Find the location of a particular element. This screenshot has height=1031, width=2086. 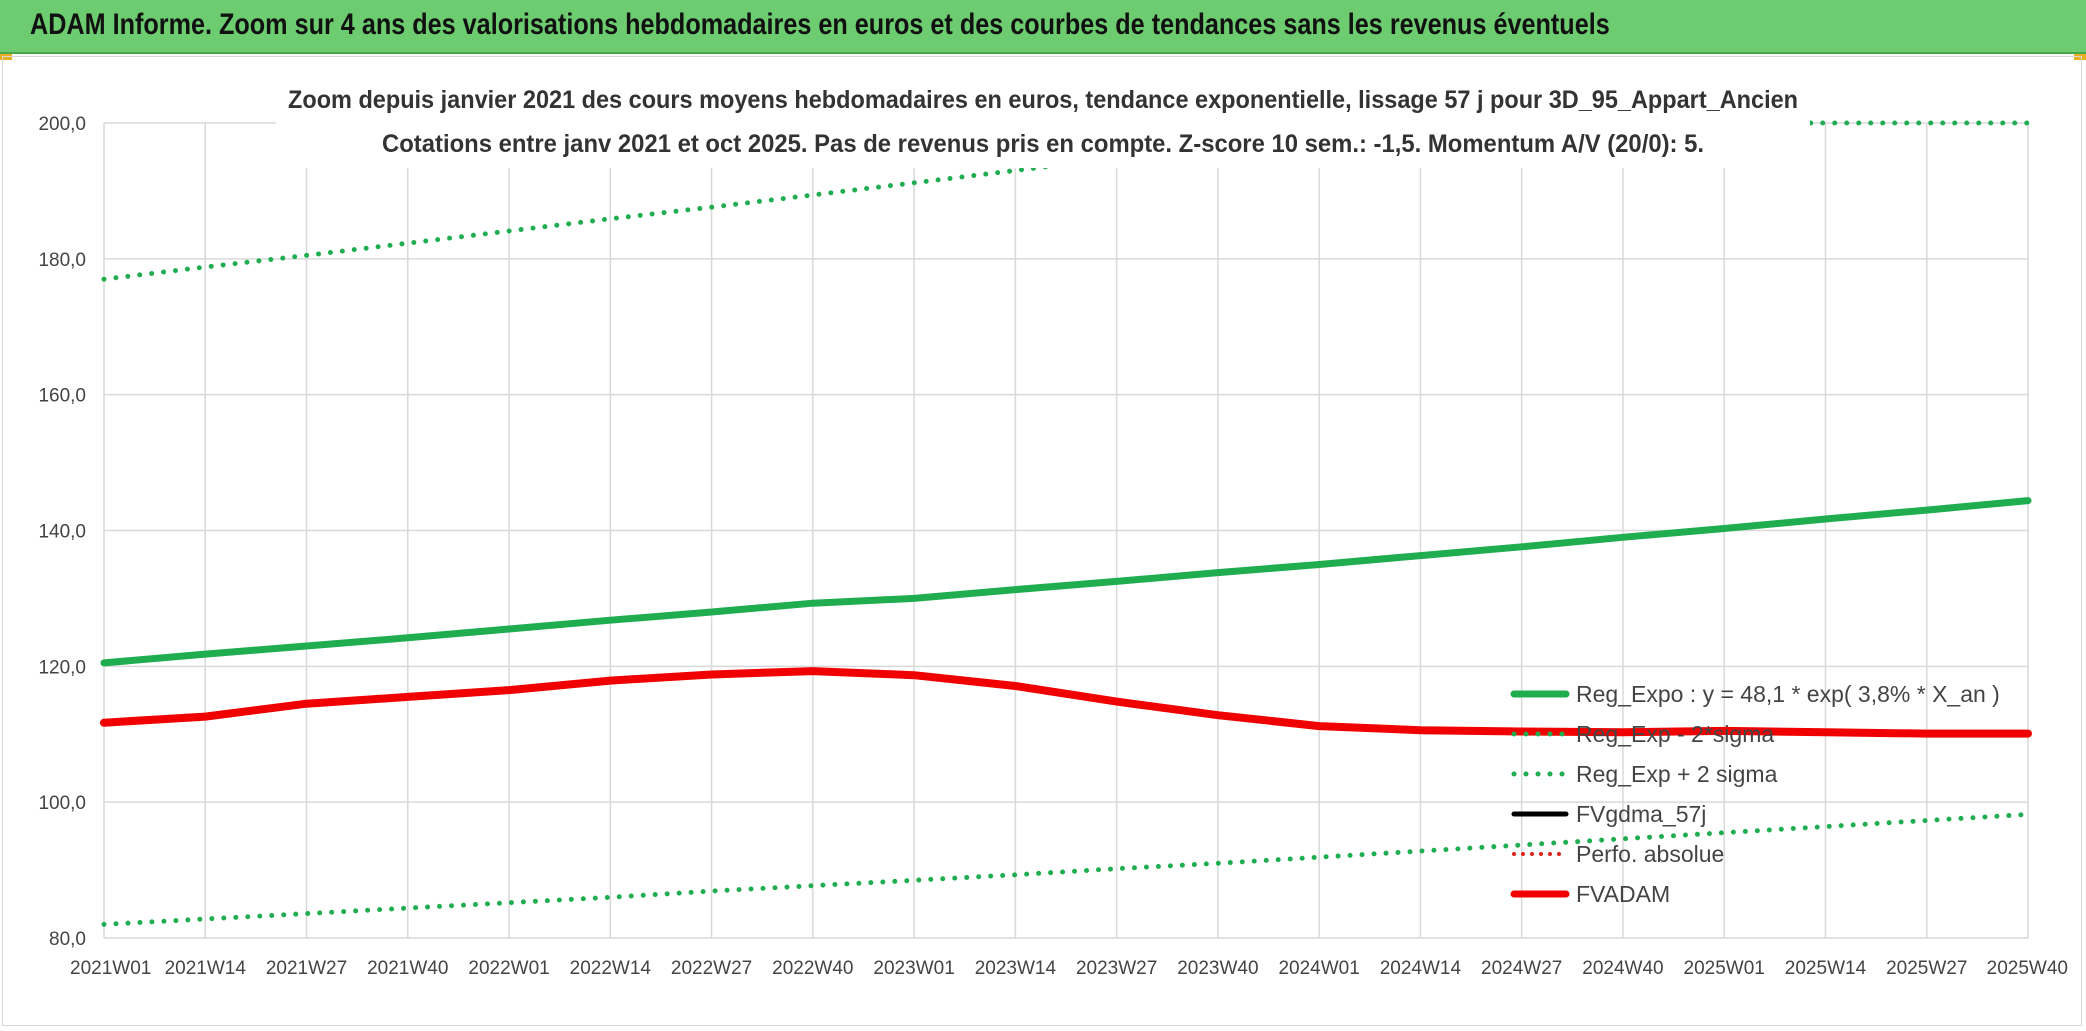

y-tick-label: 200,0 is located at coordinates (62, 124).